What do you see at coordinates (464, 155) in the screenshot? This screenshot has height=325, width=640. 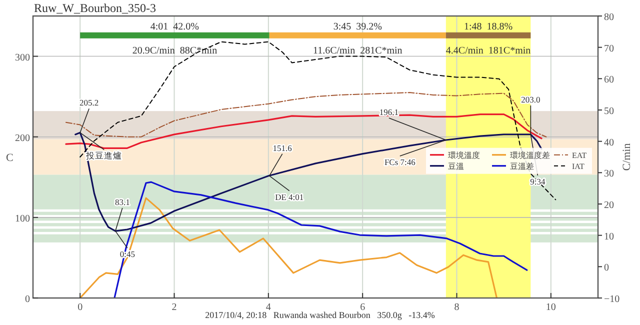 I see `legend-label: 環境溫度` at bounding box center [464, 155].